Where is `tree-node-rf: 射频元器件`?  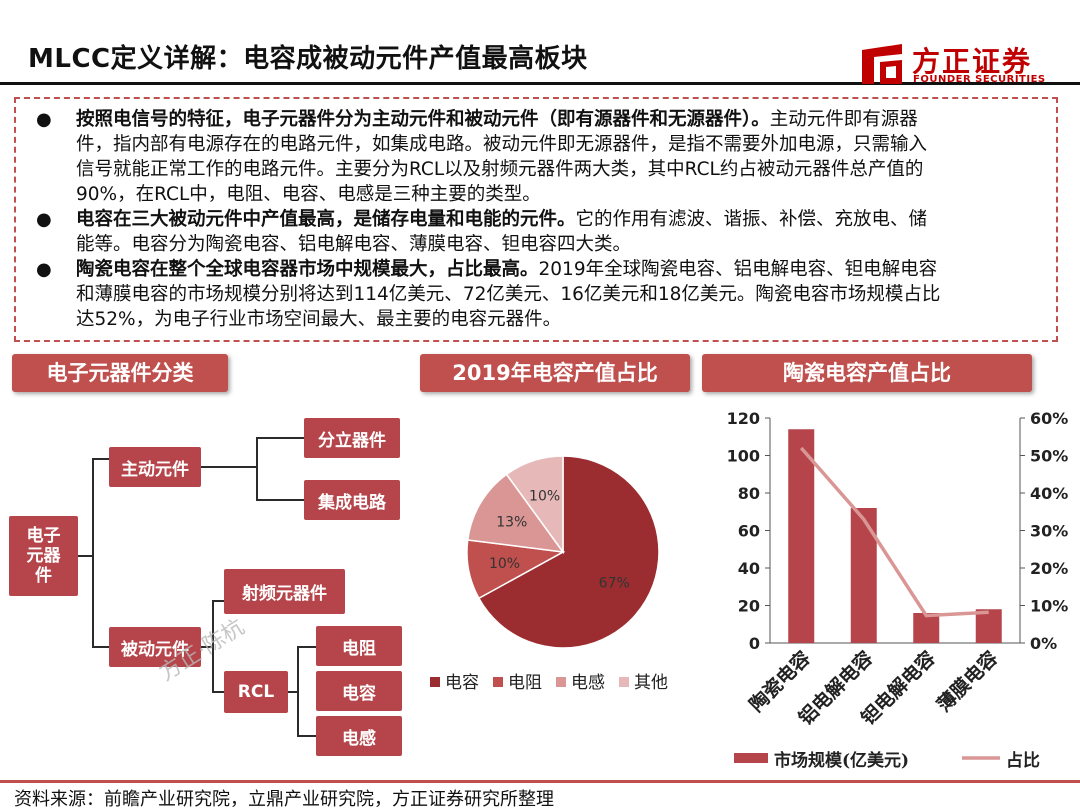
tree-node-rf: 射频元器件 is located at coordinates (284, 591).